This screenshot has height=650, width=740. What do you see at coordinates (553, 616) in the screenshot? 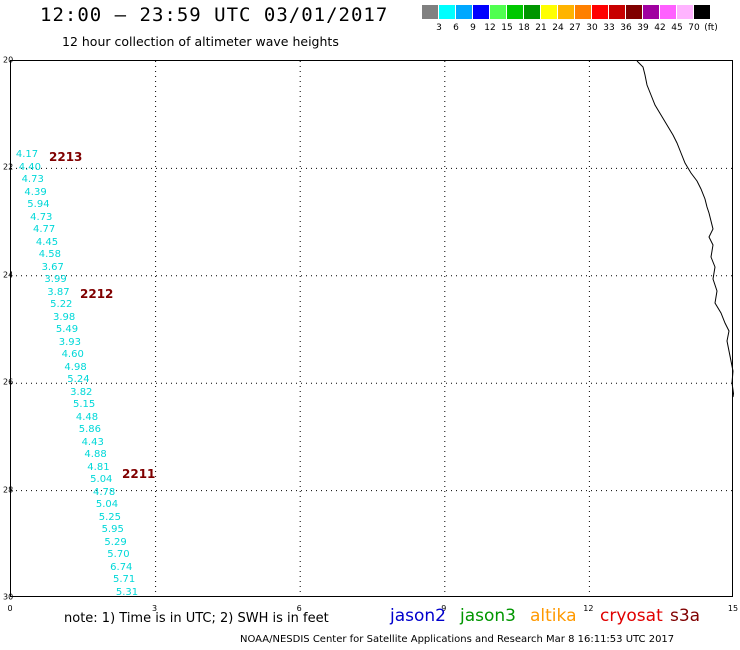
I see `satellite-legend-altika: altika` at bounding box center [553, 616].